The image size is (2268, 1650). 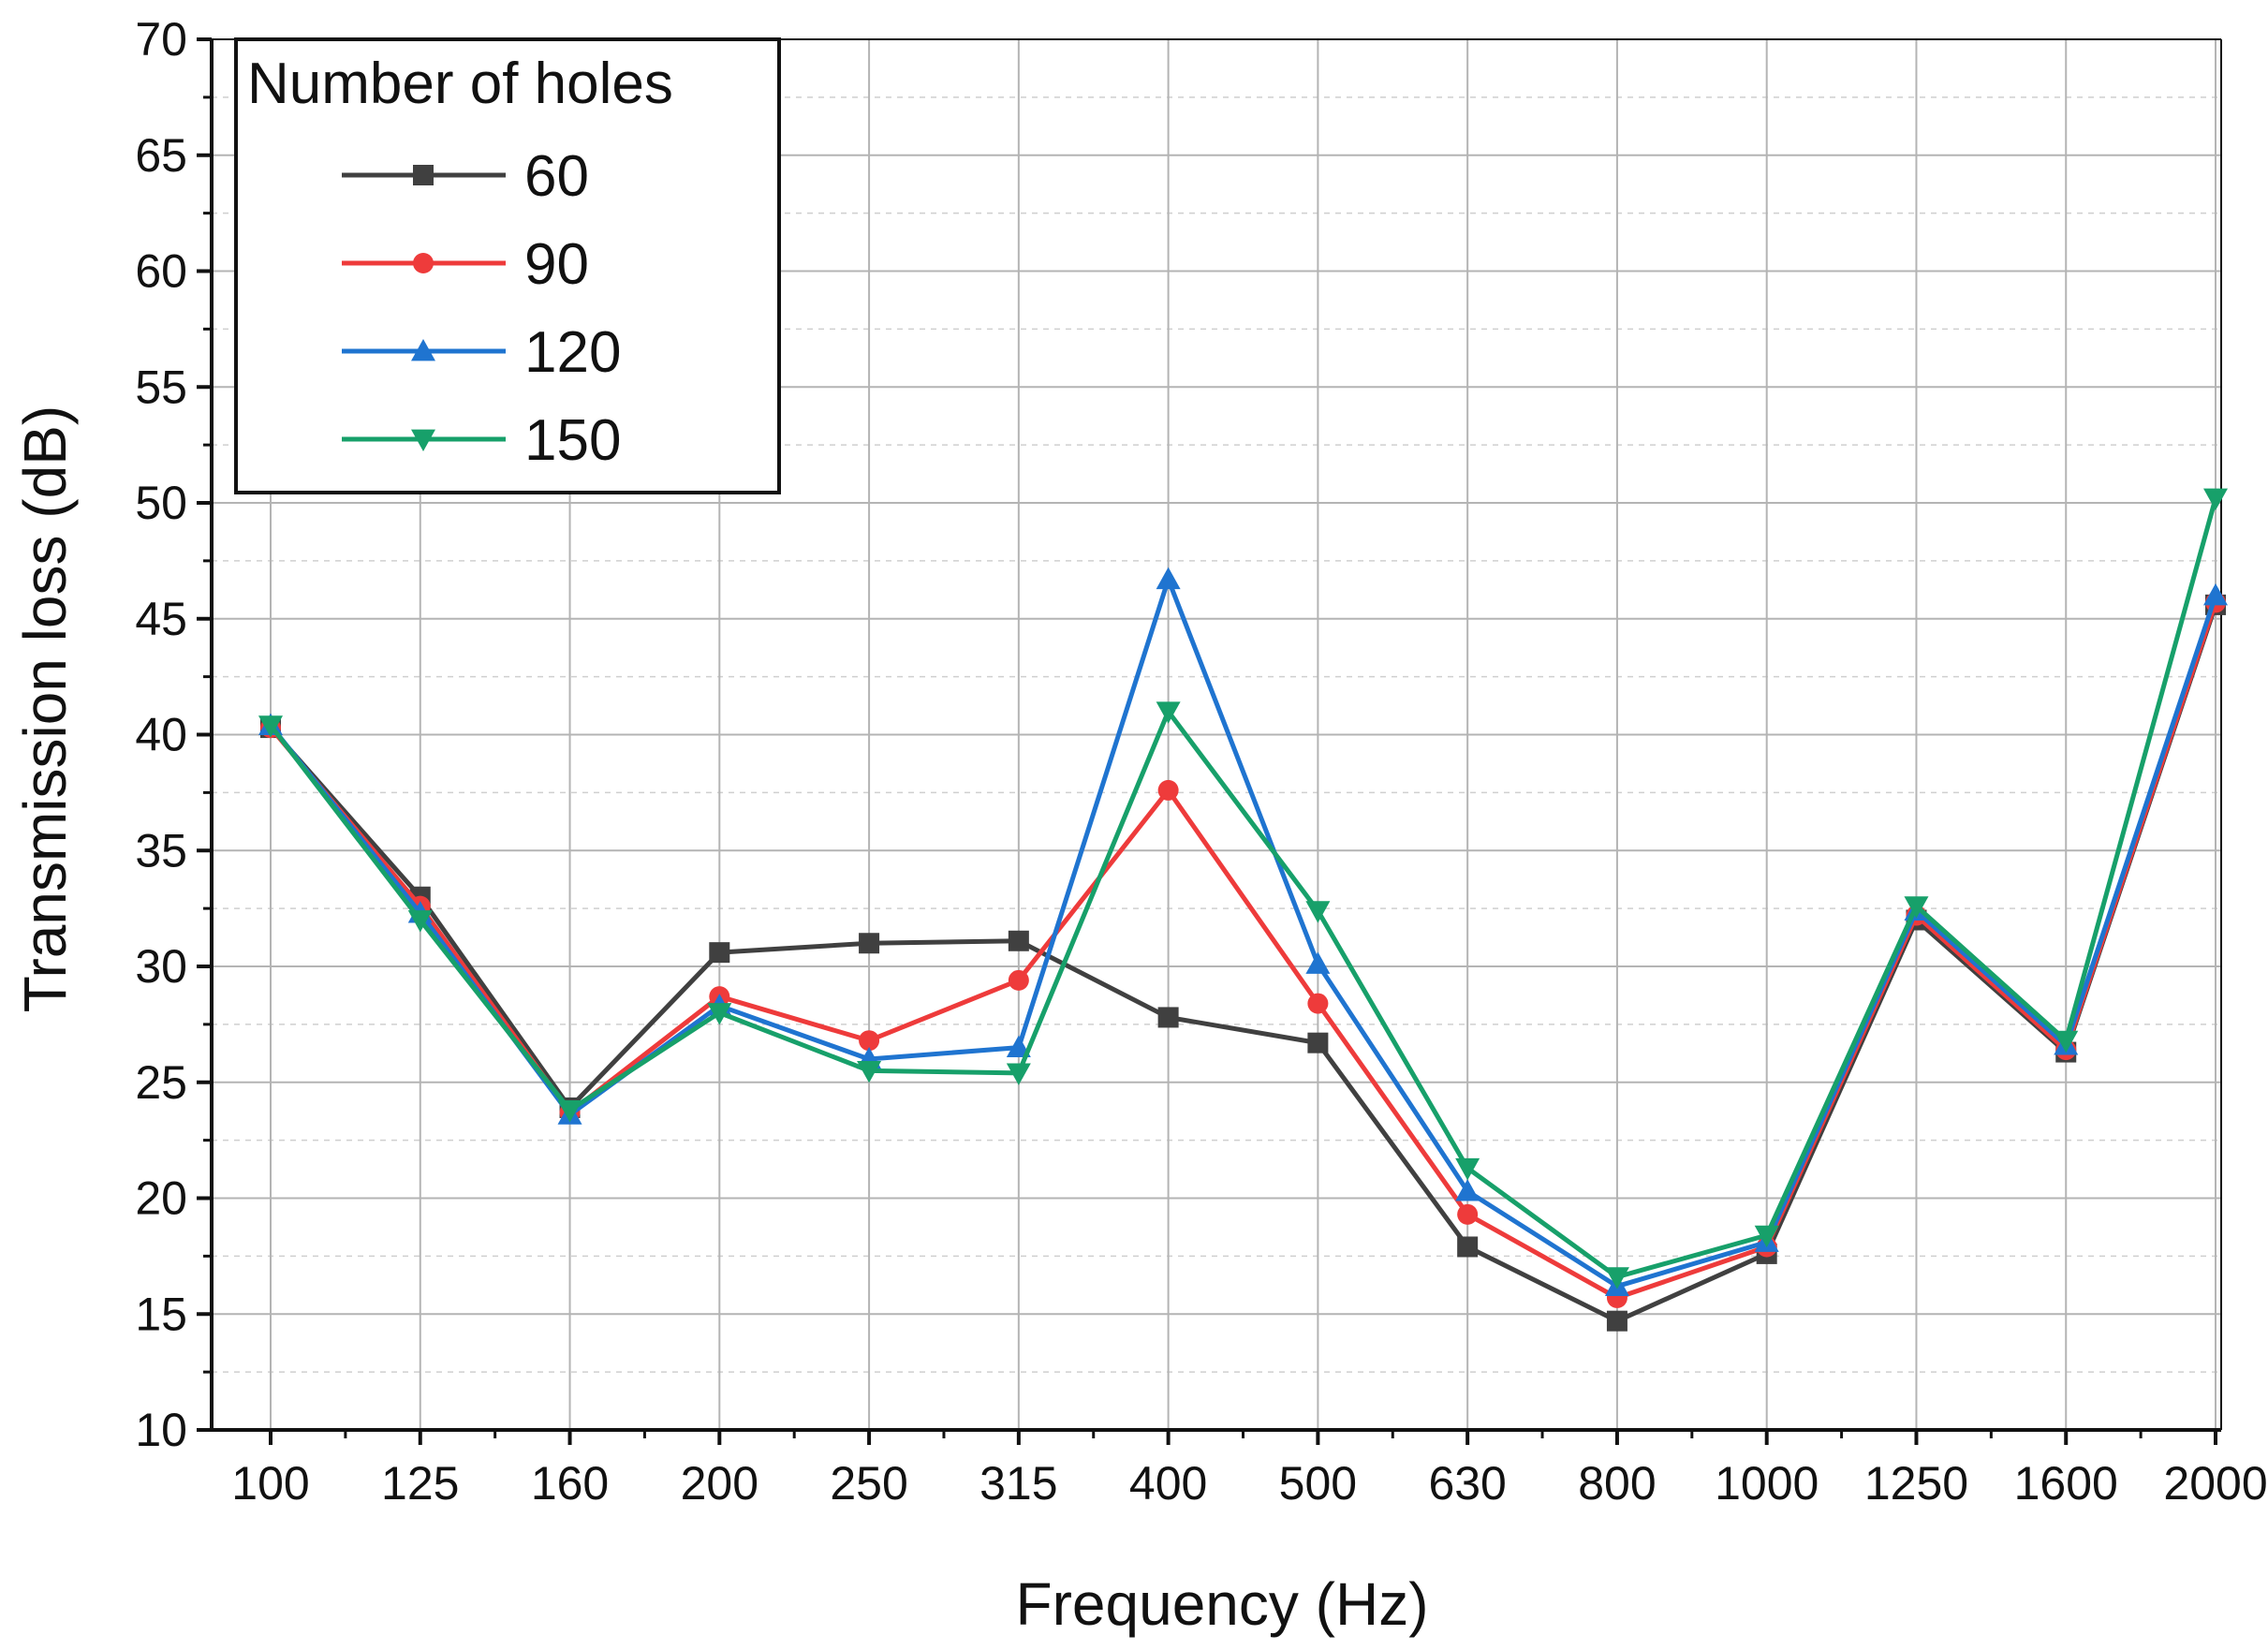 What do you see at coordinates (2066, 1483) in the screenshot?
I see `x-tick-label: 1600` at bounding box center [2066, 1483].